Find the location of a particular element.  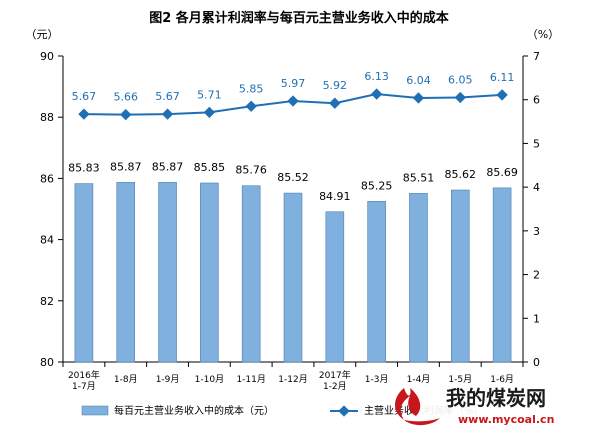

category-label: 1-4月 is located at coordinates (419, 379).